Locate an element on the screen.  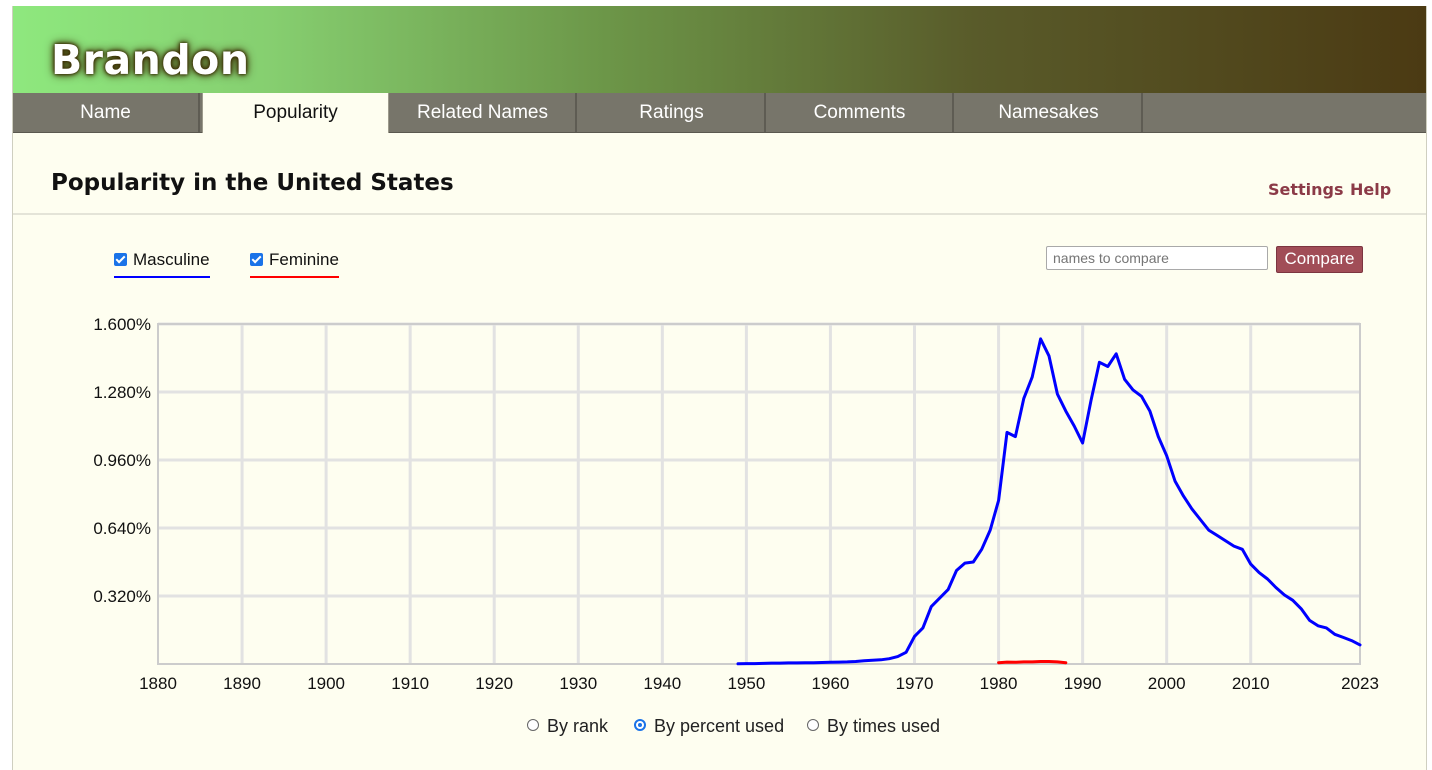
x-tick-label: 1980 is located at coordinates (999, 683).